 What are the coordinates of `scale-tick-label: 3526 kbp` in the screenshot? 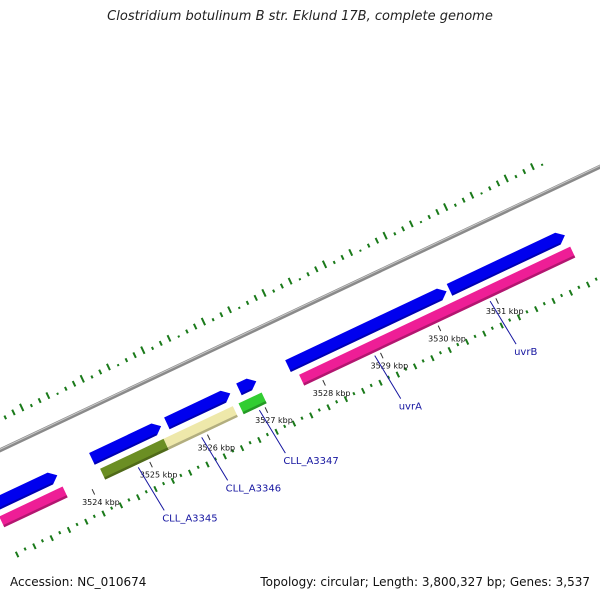 It's located at (216, 447).